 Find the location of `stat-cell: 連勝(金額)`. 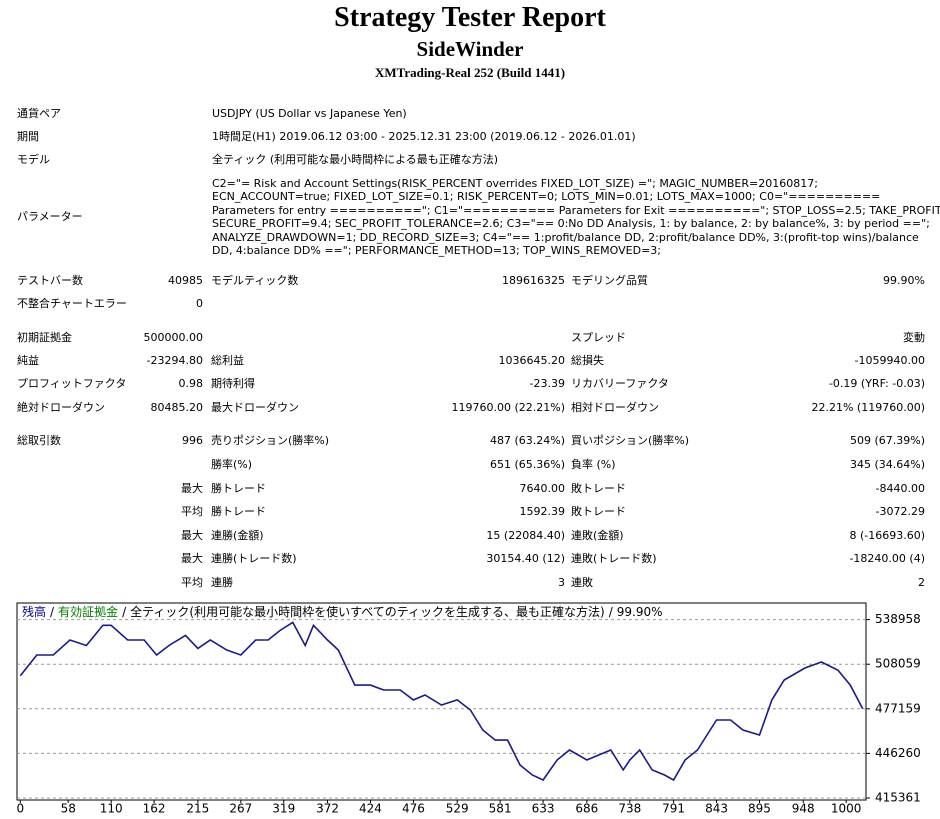

stat-cell: 連勝(金額) is located at coordinates (237, 535).